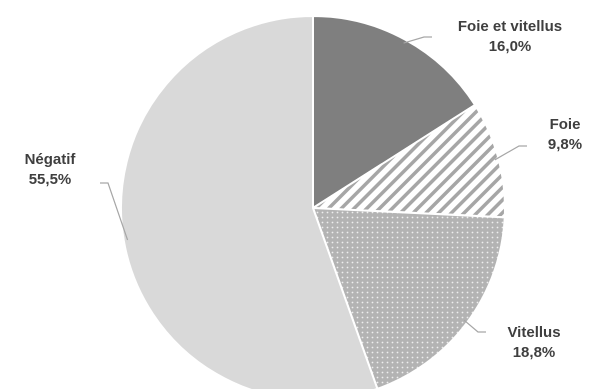 Image resolution: width=600 pixels, height=389 pixels. Describe the element at coordinates (407, 161) in the screenshot. I see `pie-slice-foie` at that location.